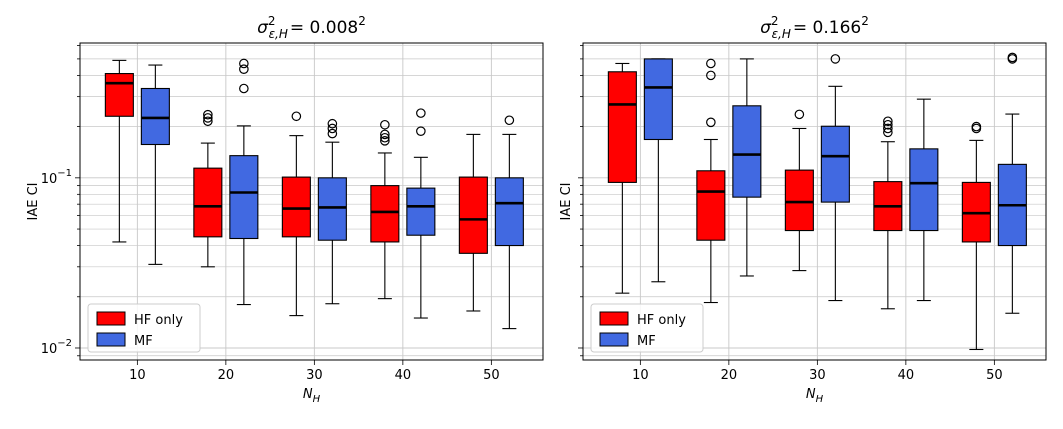 The image size is (1063, 429). Describe the element at coordinates (56, 177) in the screenshot. I see `y-tick-label: 10⁻¹` at that location.